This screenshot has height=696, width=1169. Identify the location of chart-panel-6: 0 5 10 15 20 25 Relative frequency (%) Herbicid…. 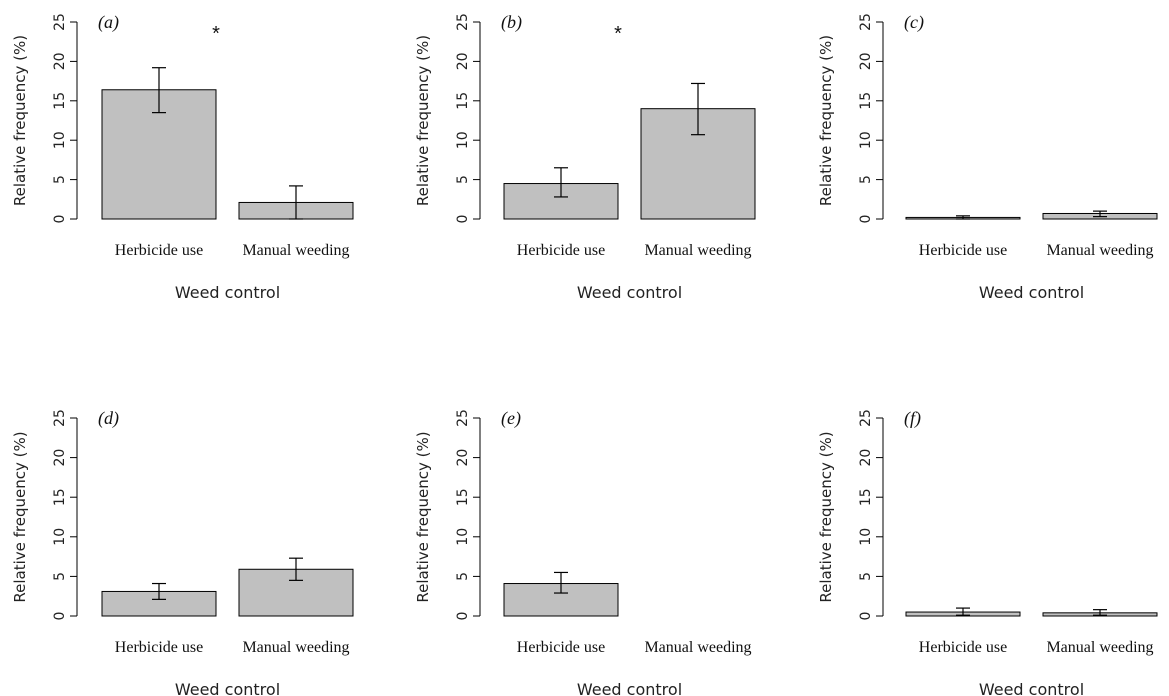
(987, 552).